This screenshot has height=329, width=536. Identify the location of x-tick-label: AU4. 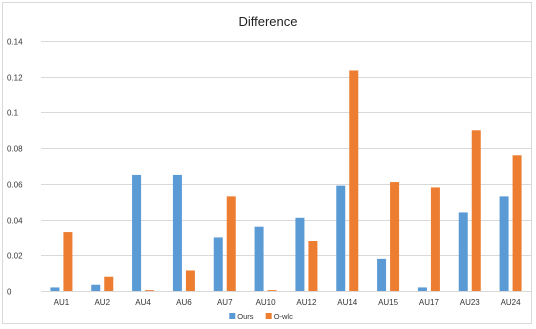
(143, 302).